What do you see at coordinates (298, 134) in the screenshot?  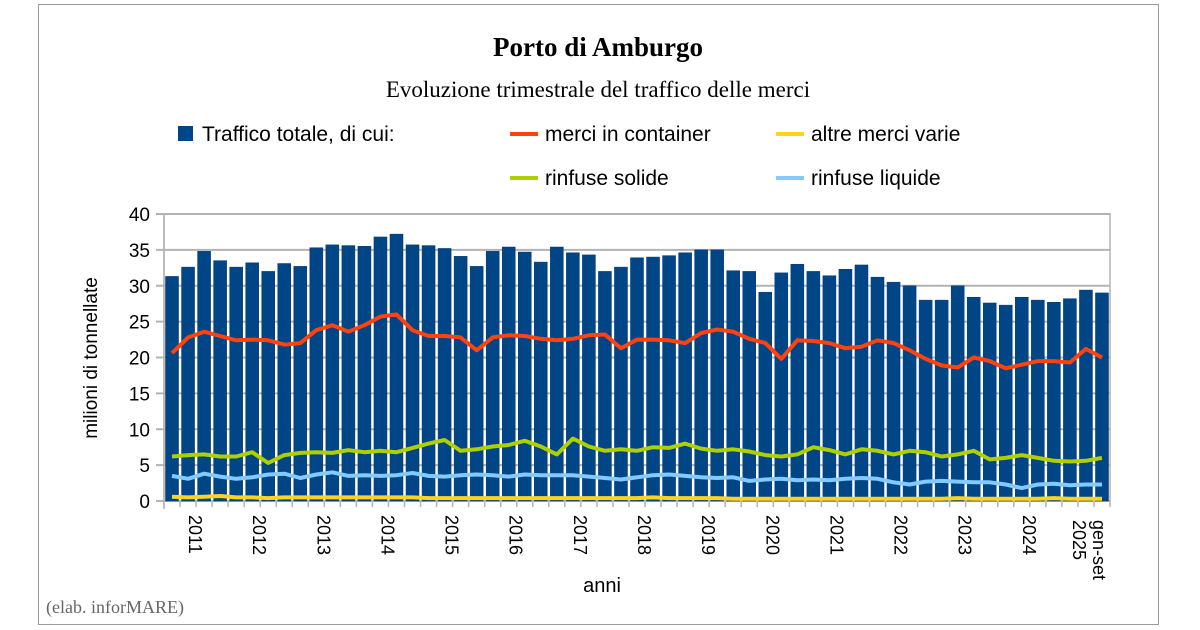 I see `legend-label: Traffico totale, di cui:` at bounding box center [298, 134].